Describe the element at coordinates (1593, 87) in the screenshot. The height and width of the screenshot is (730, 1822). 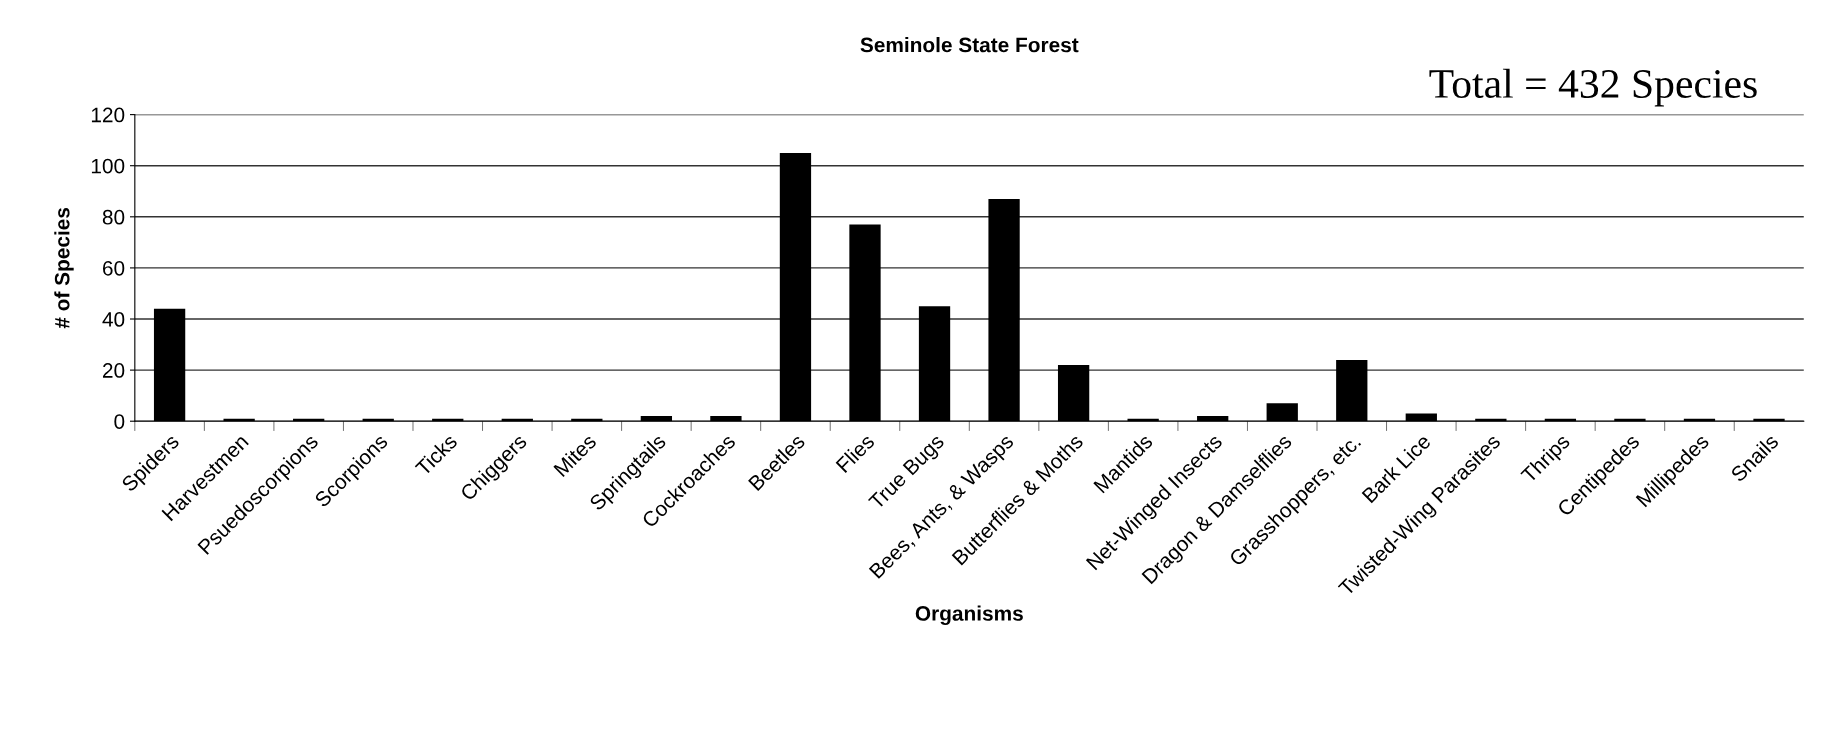
I see `text: Total = 432 Species` at that location.